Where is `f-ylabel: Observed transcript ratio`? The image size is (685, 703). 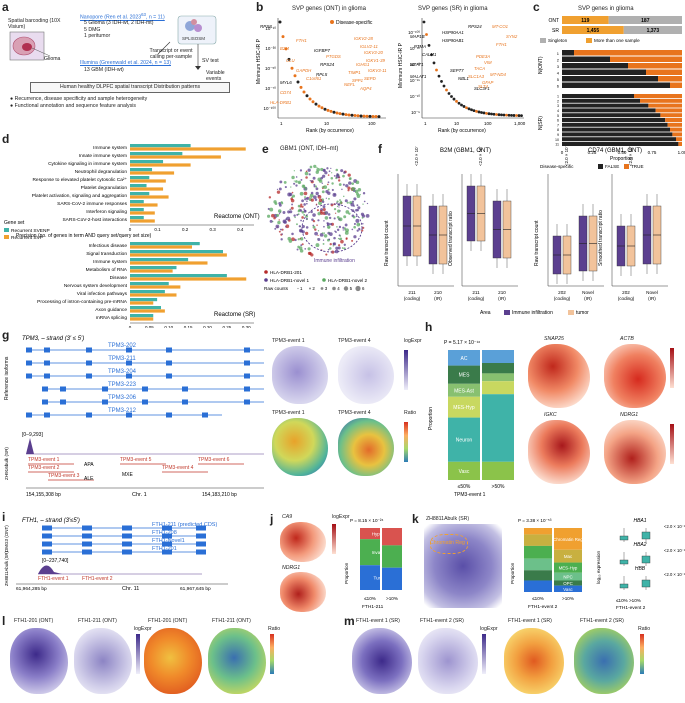 f-ylabel: Observed transcript ratio is located at coordinates (451, 238).